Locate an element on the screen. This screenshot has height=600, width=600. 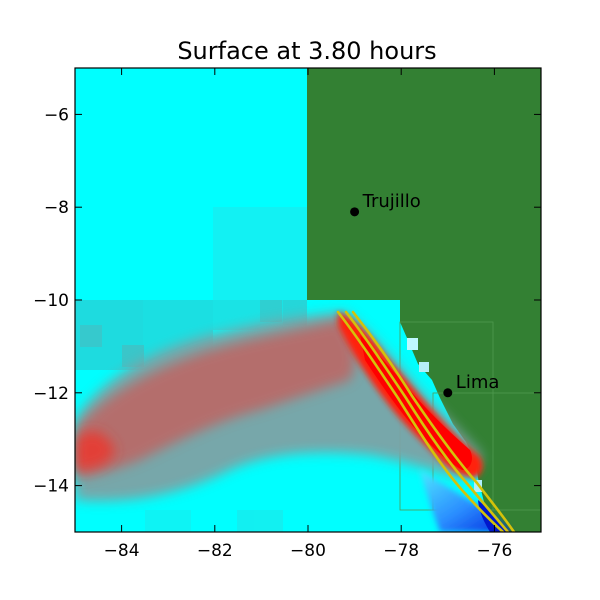
x-tick-label: −76 is located at coordinates (494, 551).